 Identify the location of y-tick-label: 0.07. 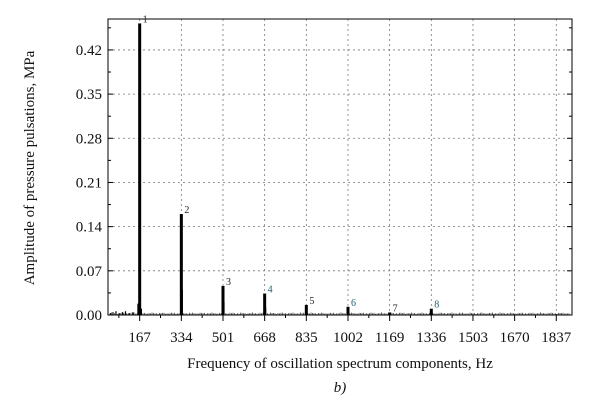
(89, 272).